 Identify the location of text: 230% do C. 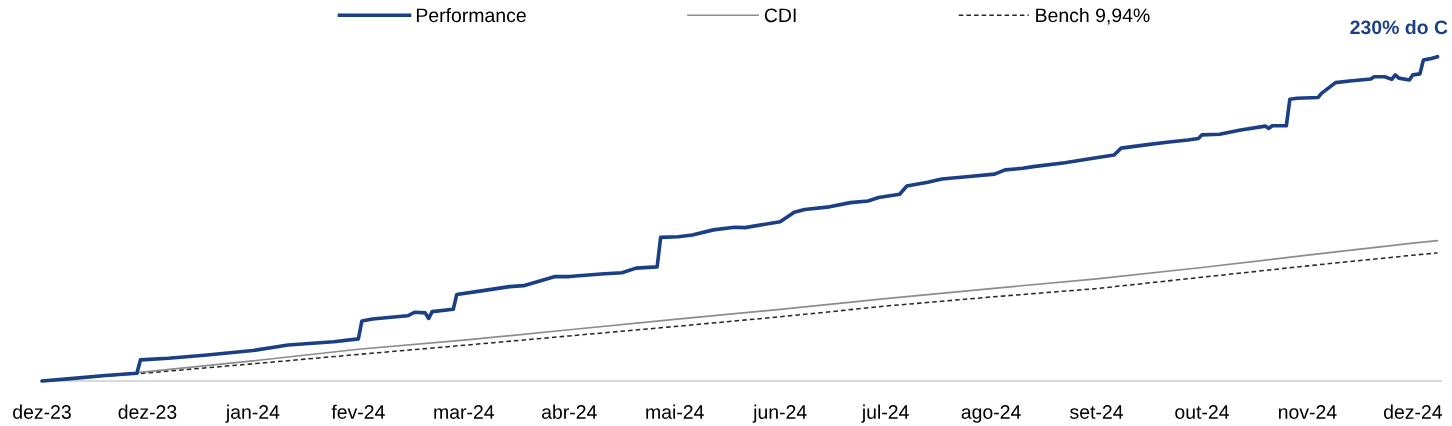
(1399, 27).